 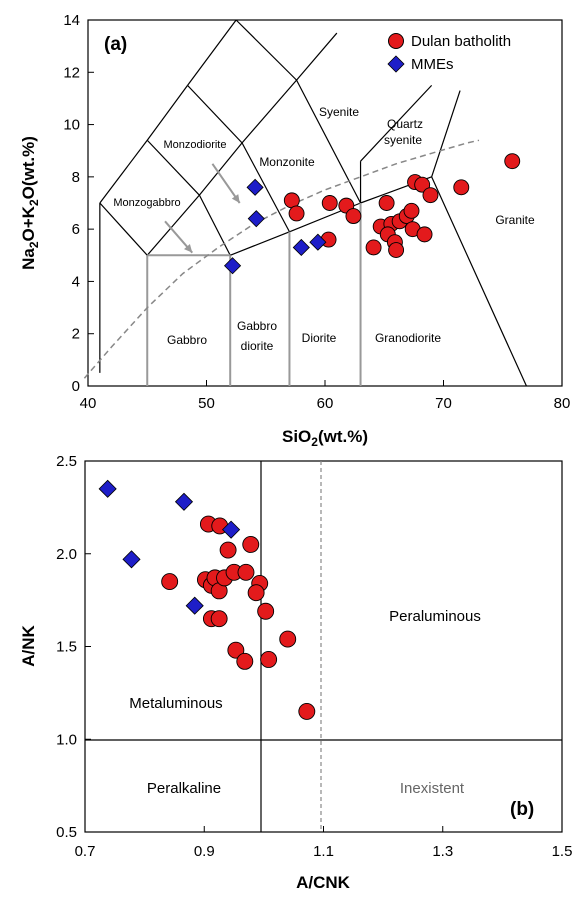 What do you see at coordinates (405, 124) in the screenshot?
I see `field-label-quartz: Quartz` at bounding box center [405, 124].